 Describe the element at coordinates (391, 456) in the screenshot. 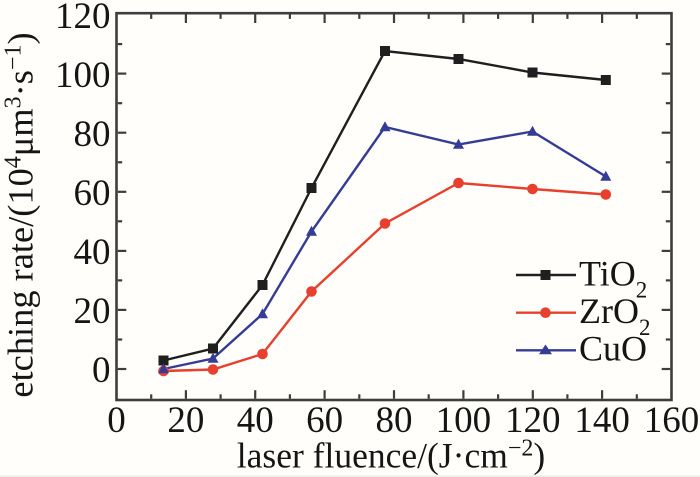

I see `svg-text: laser fluence/(J·cm−2)` at that location.